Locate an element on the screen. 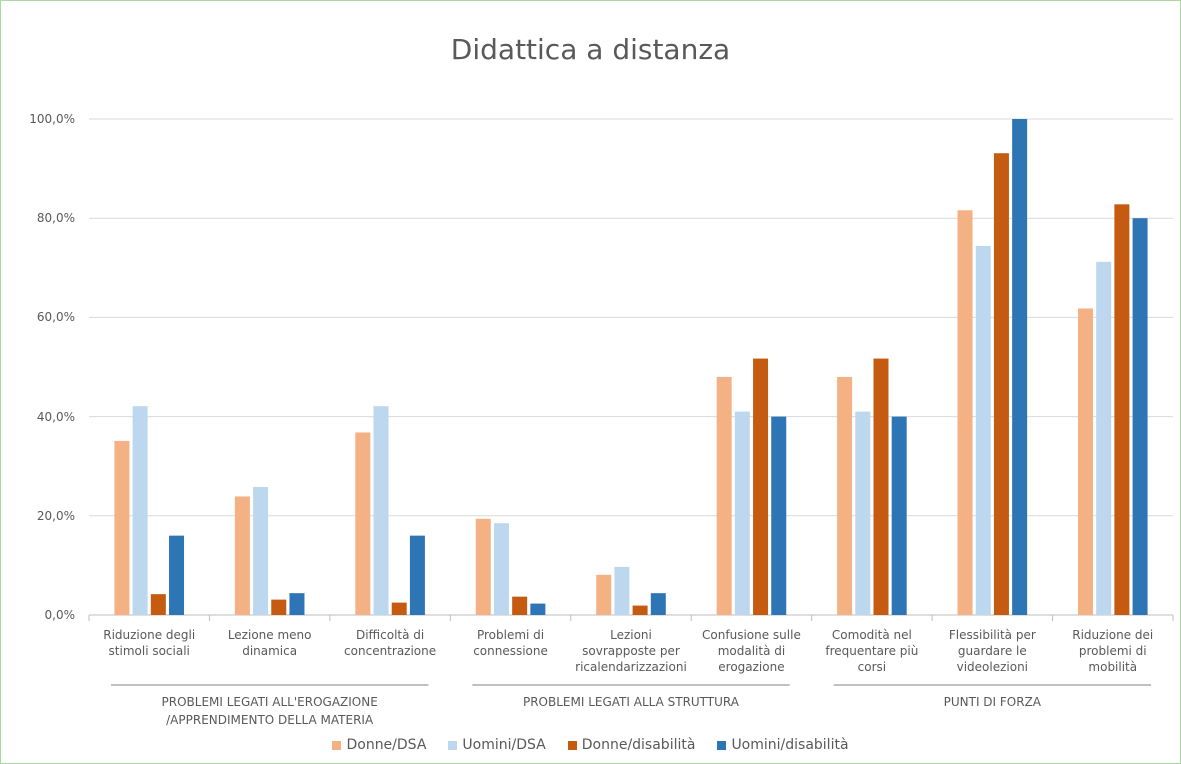  legend-label: Donne/DSA is located at coordinates (386, 745).